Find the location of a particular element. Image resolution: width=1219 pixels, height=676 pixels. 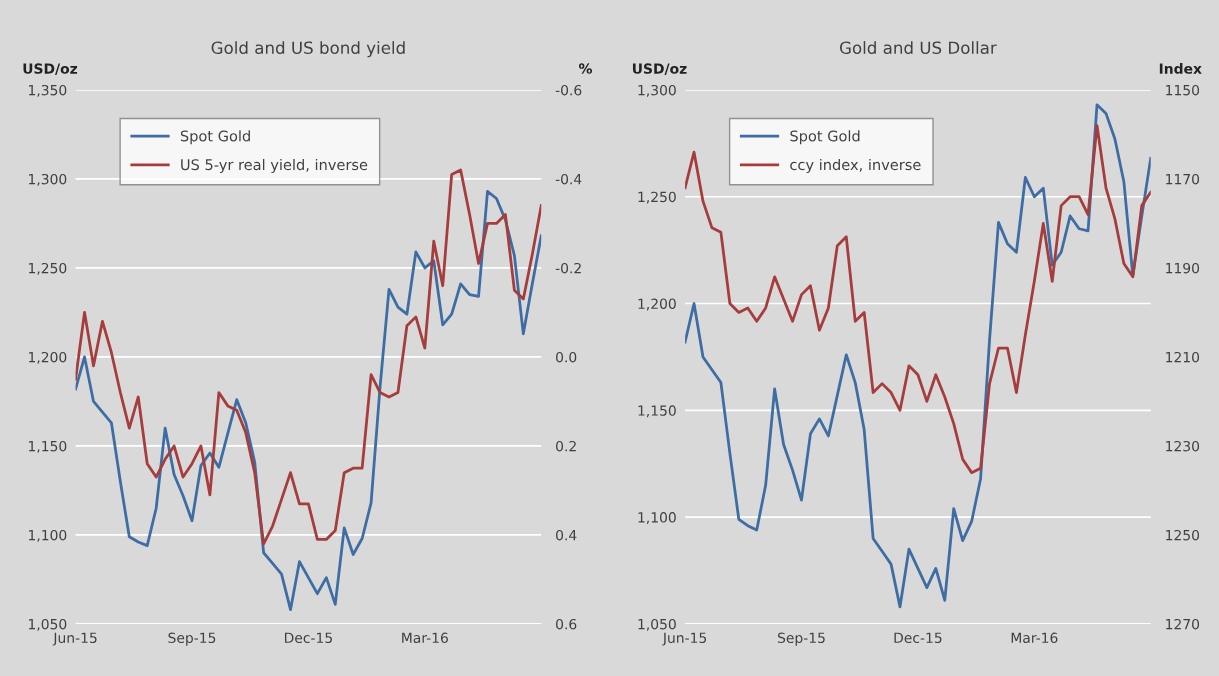

chart-title: Gold and US Dollar is located at coordinates (918, 48).